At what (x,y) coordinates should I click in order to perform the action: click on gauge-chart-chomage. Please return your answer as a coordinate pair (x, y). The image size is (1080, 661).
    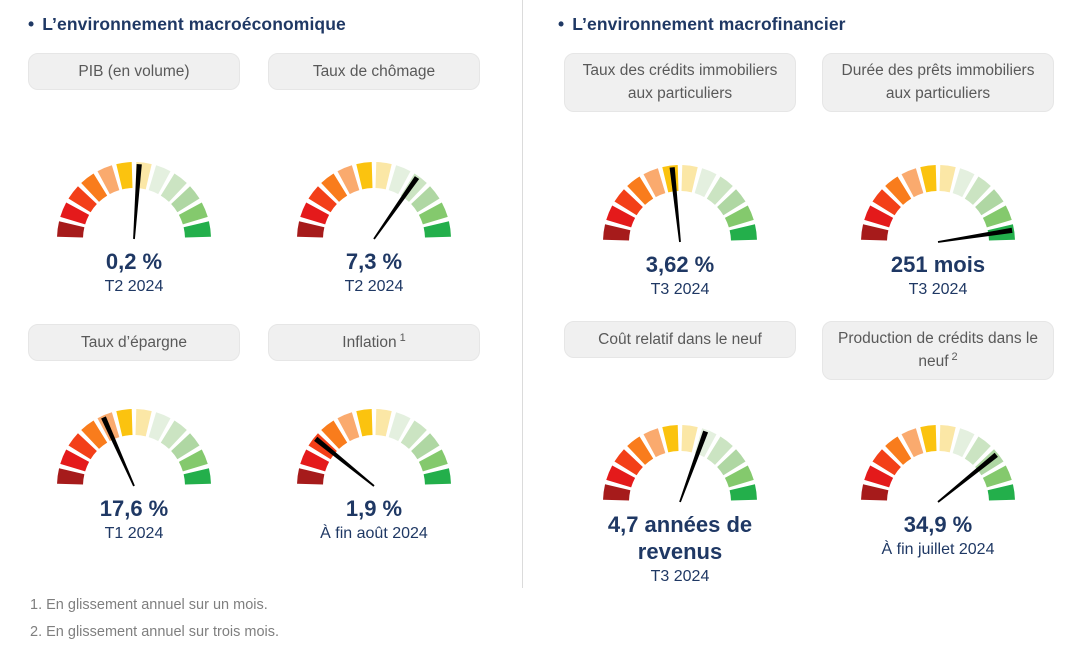
    Looking at the image, I should click on (374, 201).